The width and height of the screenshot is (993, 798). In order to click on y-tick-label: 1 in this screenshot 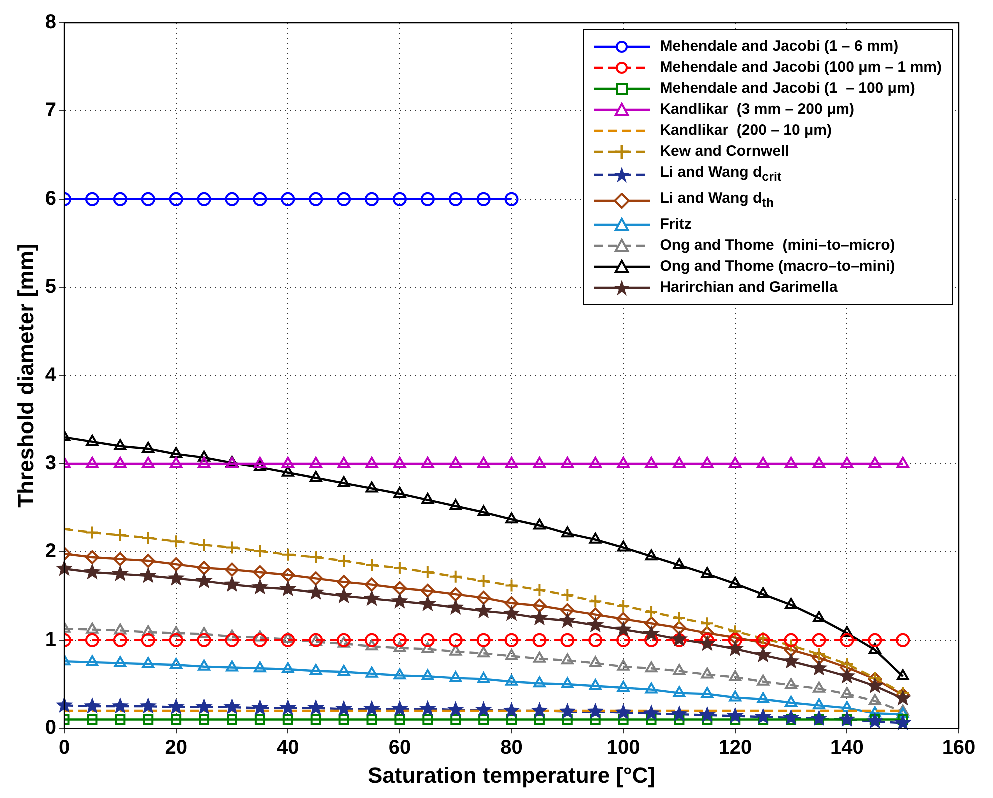, I will do `click(51, 639)`.